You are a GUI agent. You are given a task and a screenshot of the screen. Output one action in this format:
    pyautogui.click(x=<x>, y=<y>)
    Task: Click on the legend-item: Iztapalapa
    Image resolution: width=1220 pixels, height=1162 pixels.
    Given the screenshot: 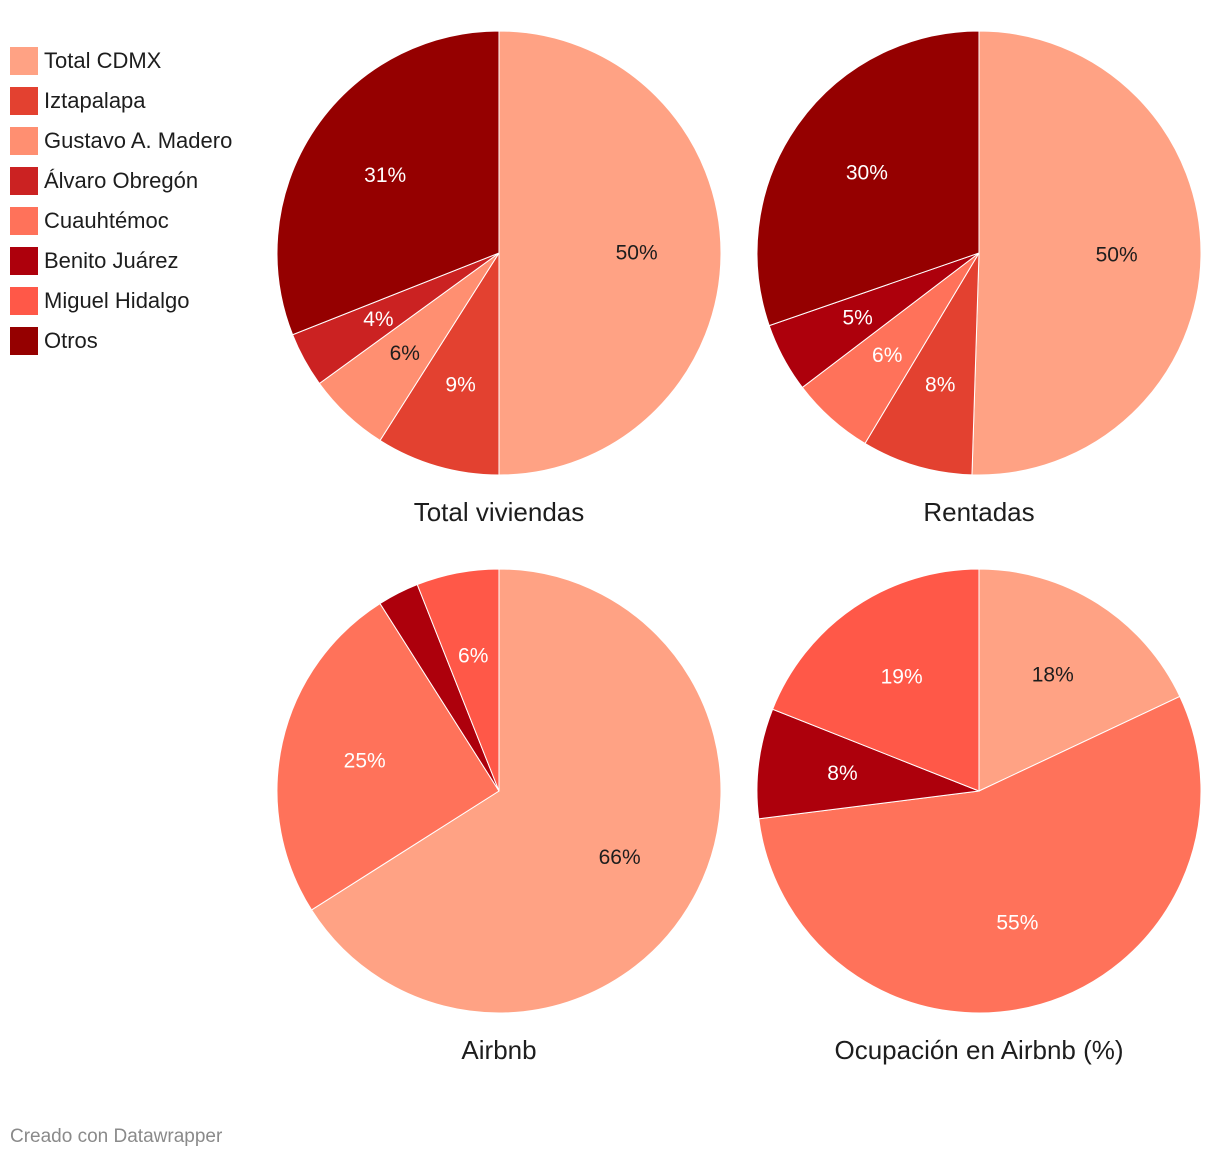 What is the action you would take?
    pyautogui.click(x=121, y=101)
    